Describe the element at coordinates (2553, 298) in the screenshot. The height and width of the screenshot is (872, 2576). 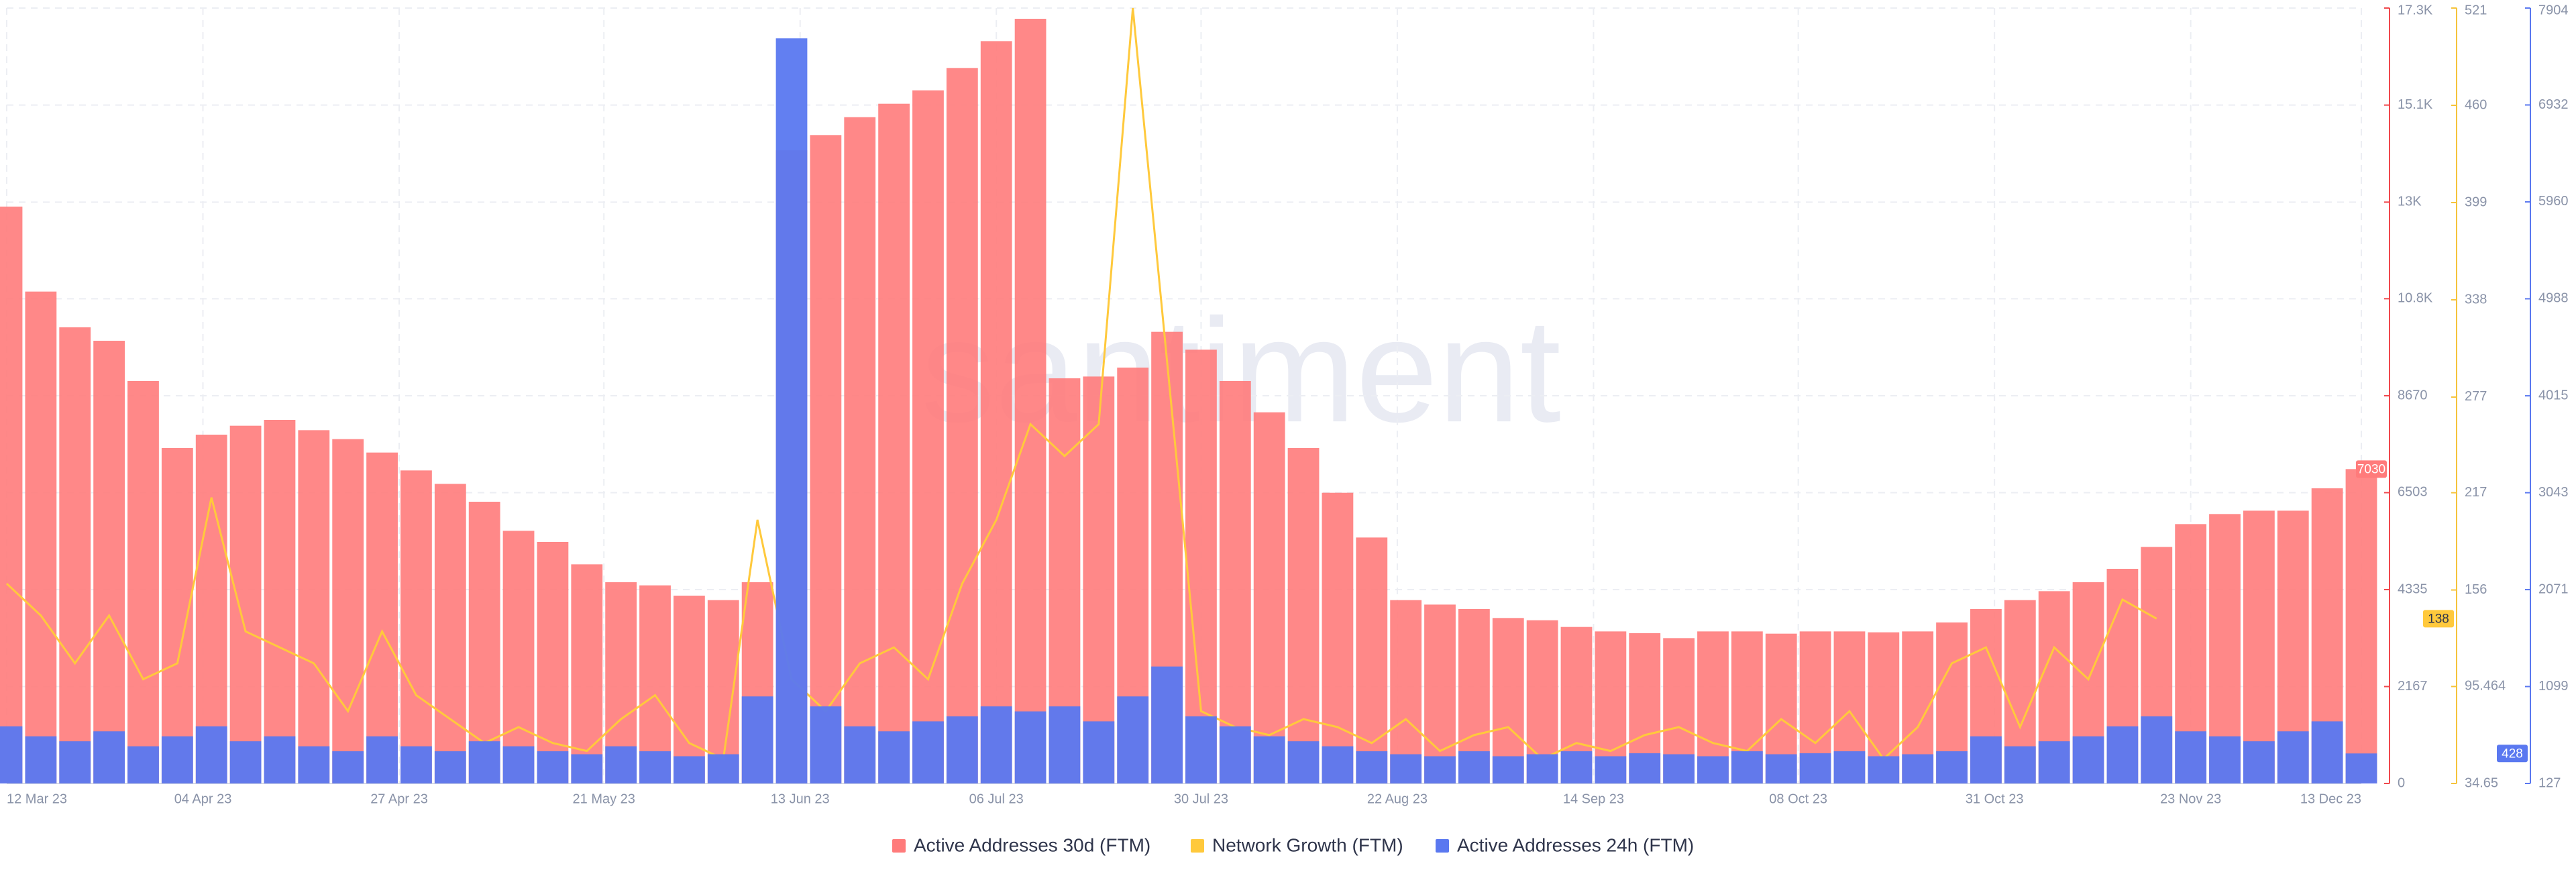
I see `y-tick-label: 4988` at that location.